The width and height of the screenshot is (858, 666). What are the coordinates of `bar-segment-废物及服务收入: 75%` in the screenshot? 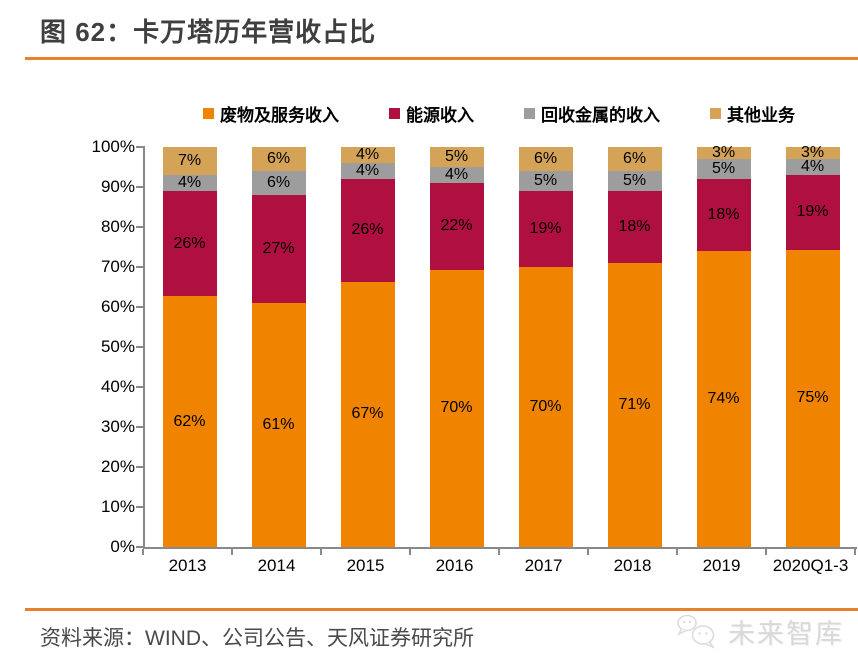 It's located at (812, 398).